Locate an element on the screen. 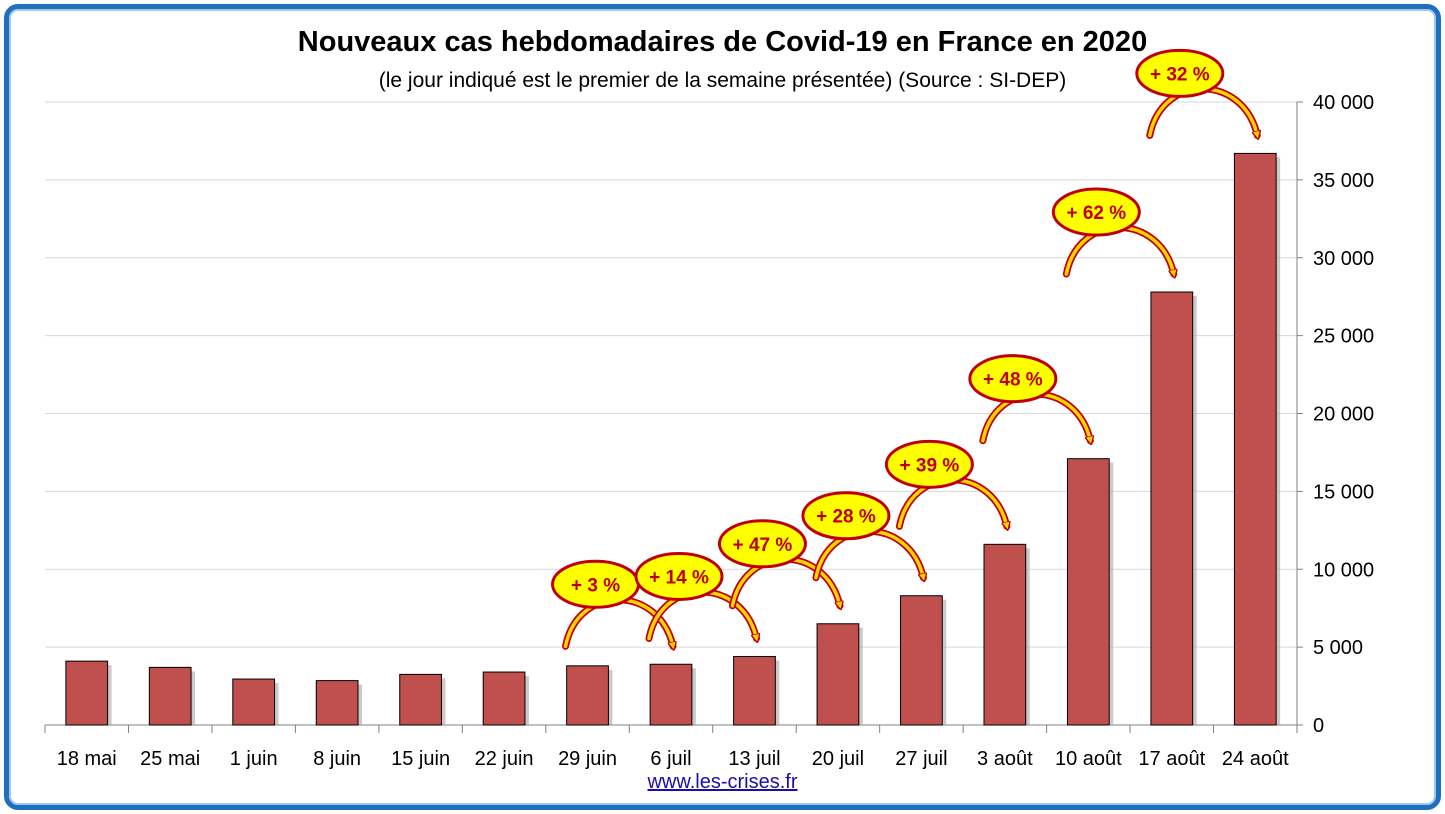  x-tick-label: 3 août is located at coordinates (1005, 759).